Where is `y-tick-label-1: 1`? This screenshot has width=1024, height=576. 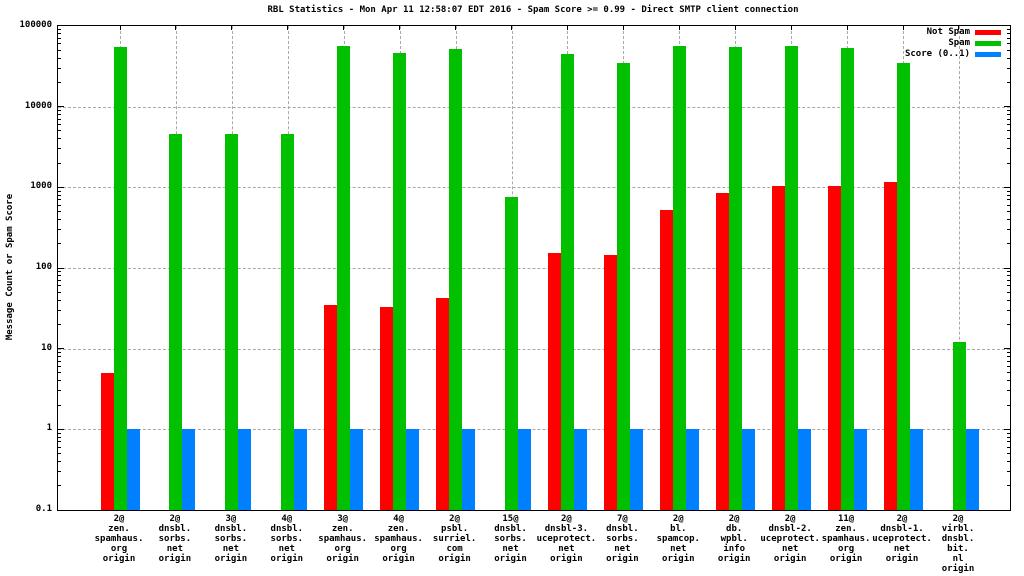
y-tick-label-1: 1 is located at coordinates (49, 428).